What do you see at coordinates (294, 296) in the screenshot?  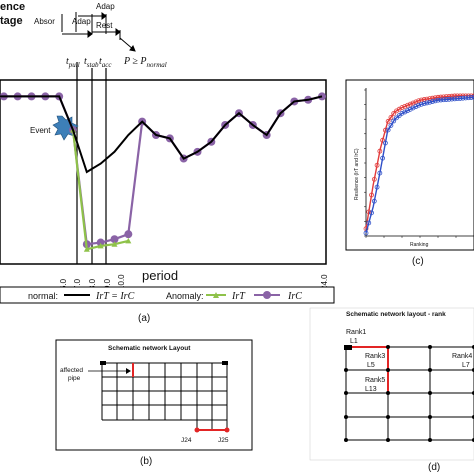 I see `legend-irc-label: IrC` at bounding box center [294, 296].